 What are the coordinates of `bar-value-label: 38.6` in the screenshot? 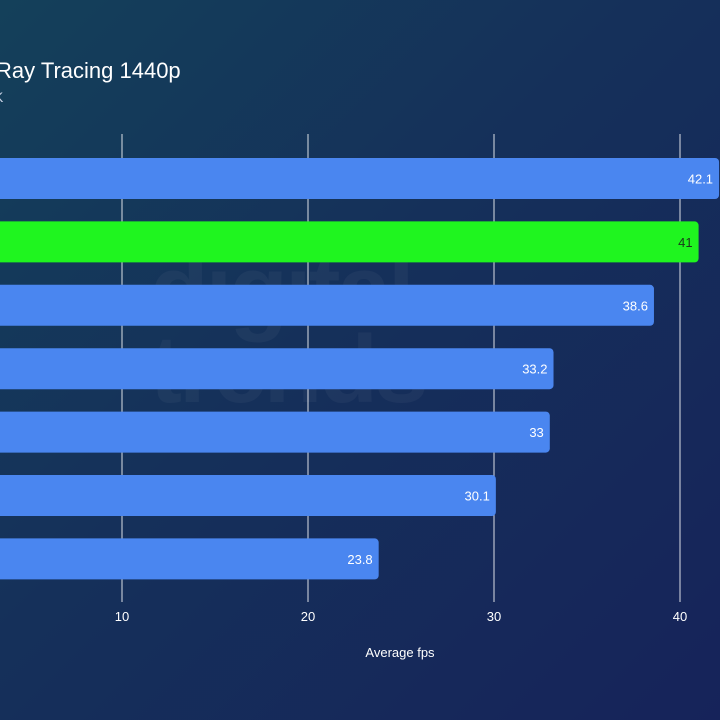 It's located at (635, 305).